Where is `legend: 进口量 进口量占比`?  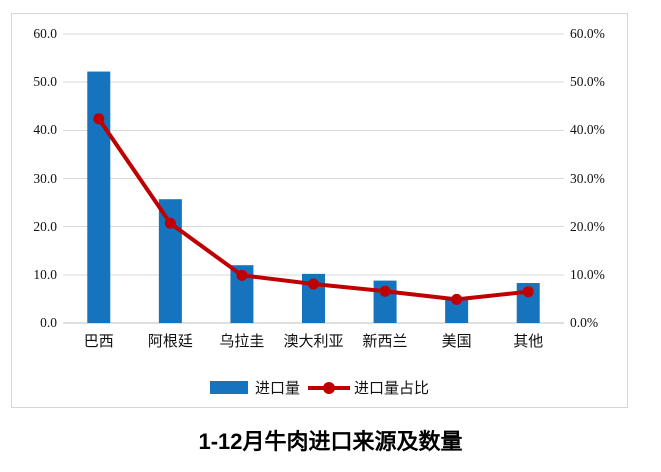
legend: 进口量 进口量占比 is located at coordinates (319, 387).